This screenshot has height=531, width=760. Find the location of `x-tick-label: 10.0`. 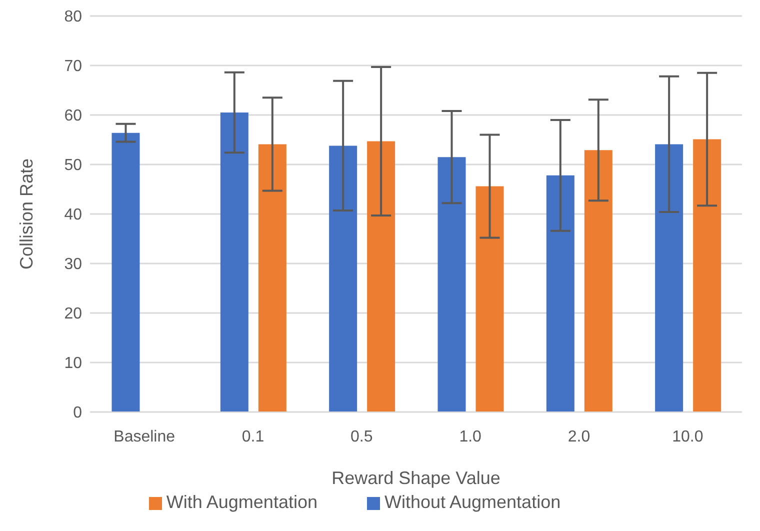

x-tick-label: 10.0 is located at coordinates (688, 437).